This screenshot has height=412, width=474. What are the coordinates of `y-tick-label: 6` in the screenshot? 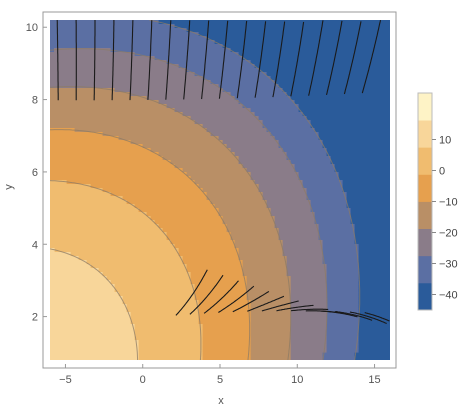 It's located at (35, 173).